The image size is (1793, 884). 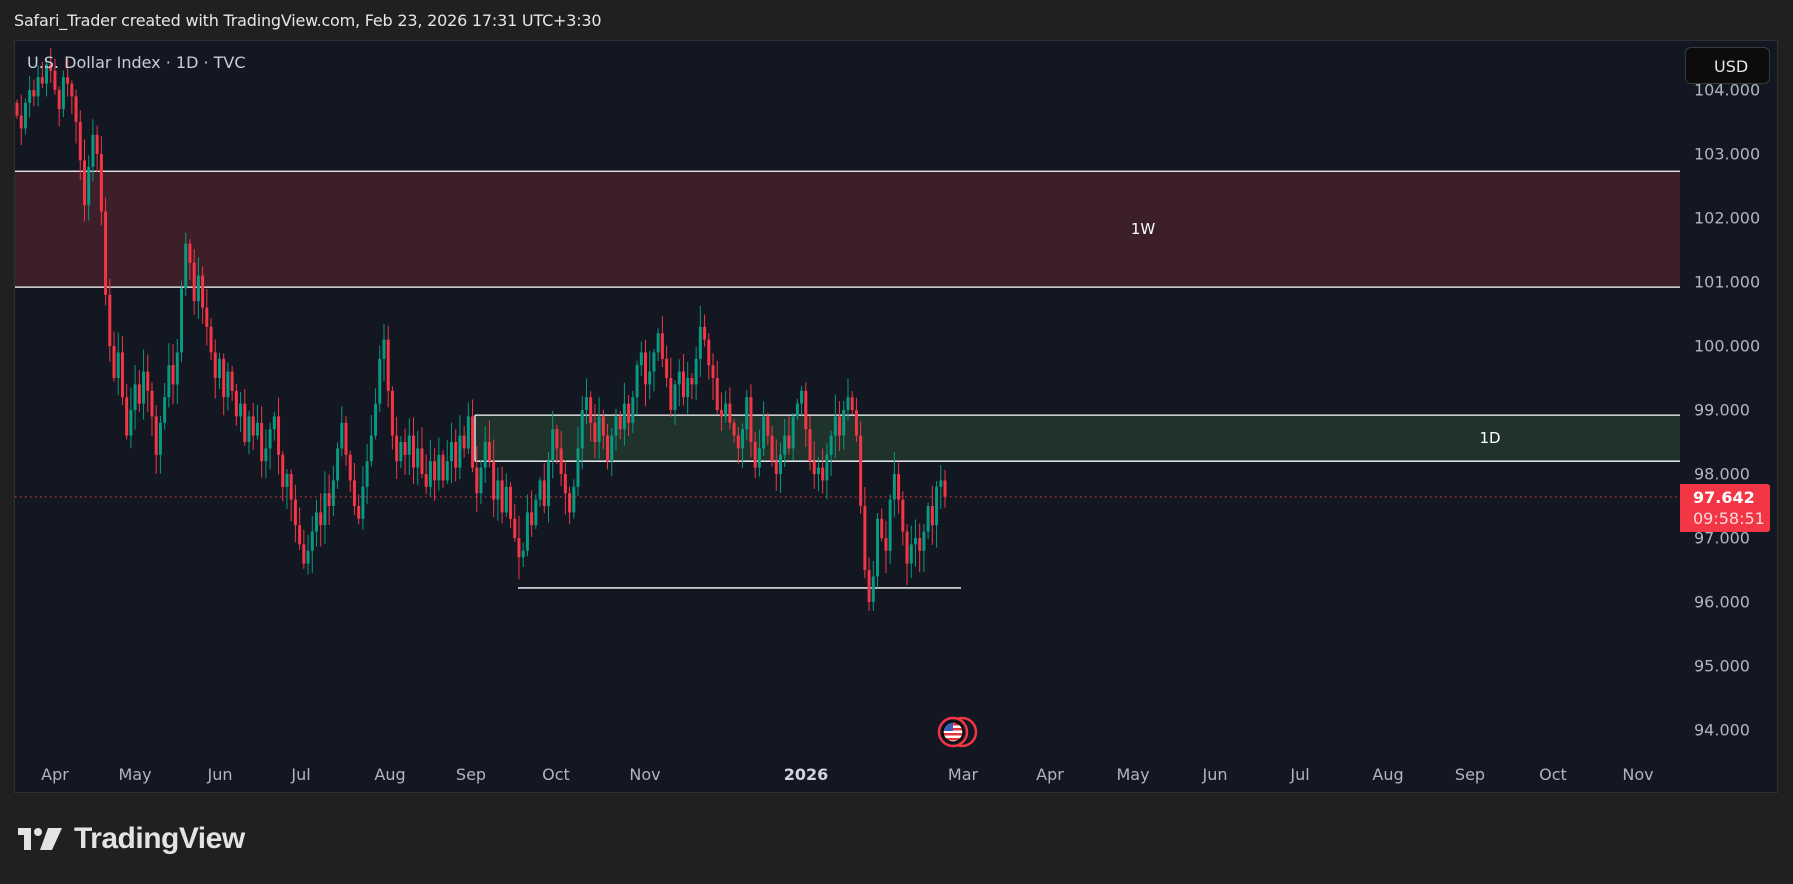 What do you see at coordinates (1727, 90) in the screenshot?
I see `price-axis-label: 104.000` at bounding box center [1727, 90].